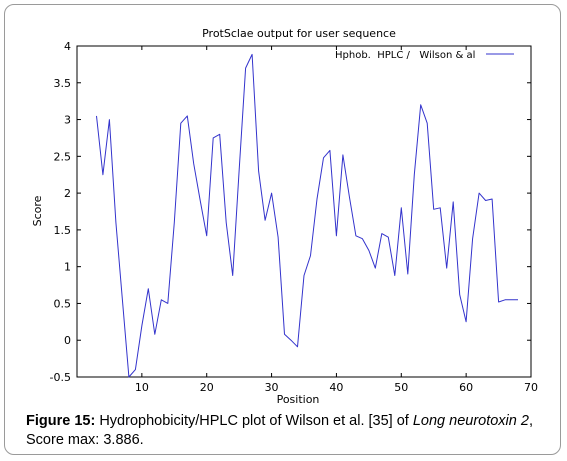  I want to click on legend: Hphob. HPLC / Wilson & al, so click(424, 55).